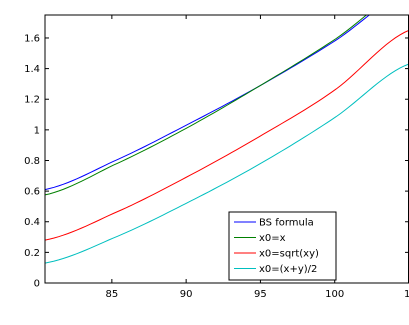 The width and height of the screenshot is (409, 325). I want to click on y-tick-label: 0.2, so click(32, 253).